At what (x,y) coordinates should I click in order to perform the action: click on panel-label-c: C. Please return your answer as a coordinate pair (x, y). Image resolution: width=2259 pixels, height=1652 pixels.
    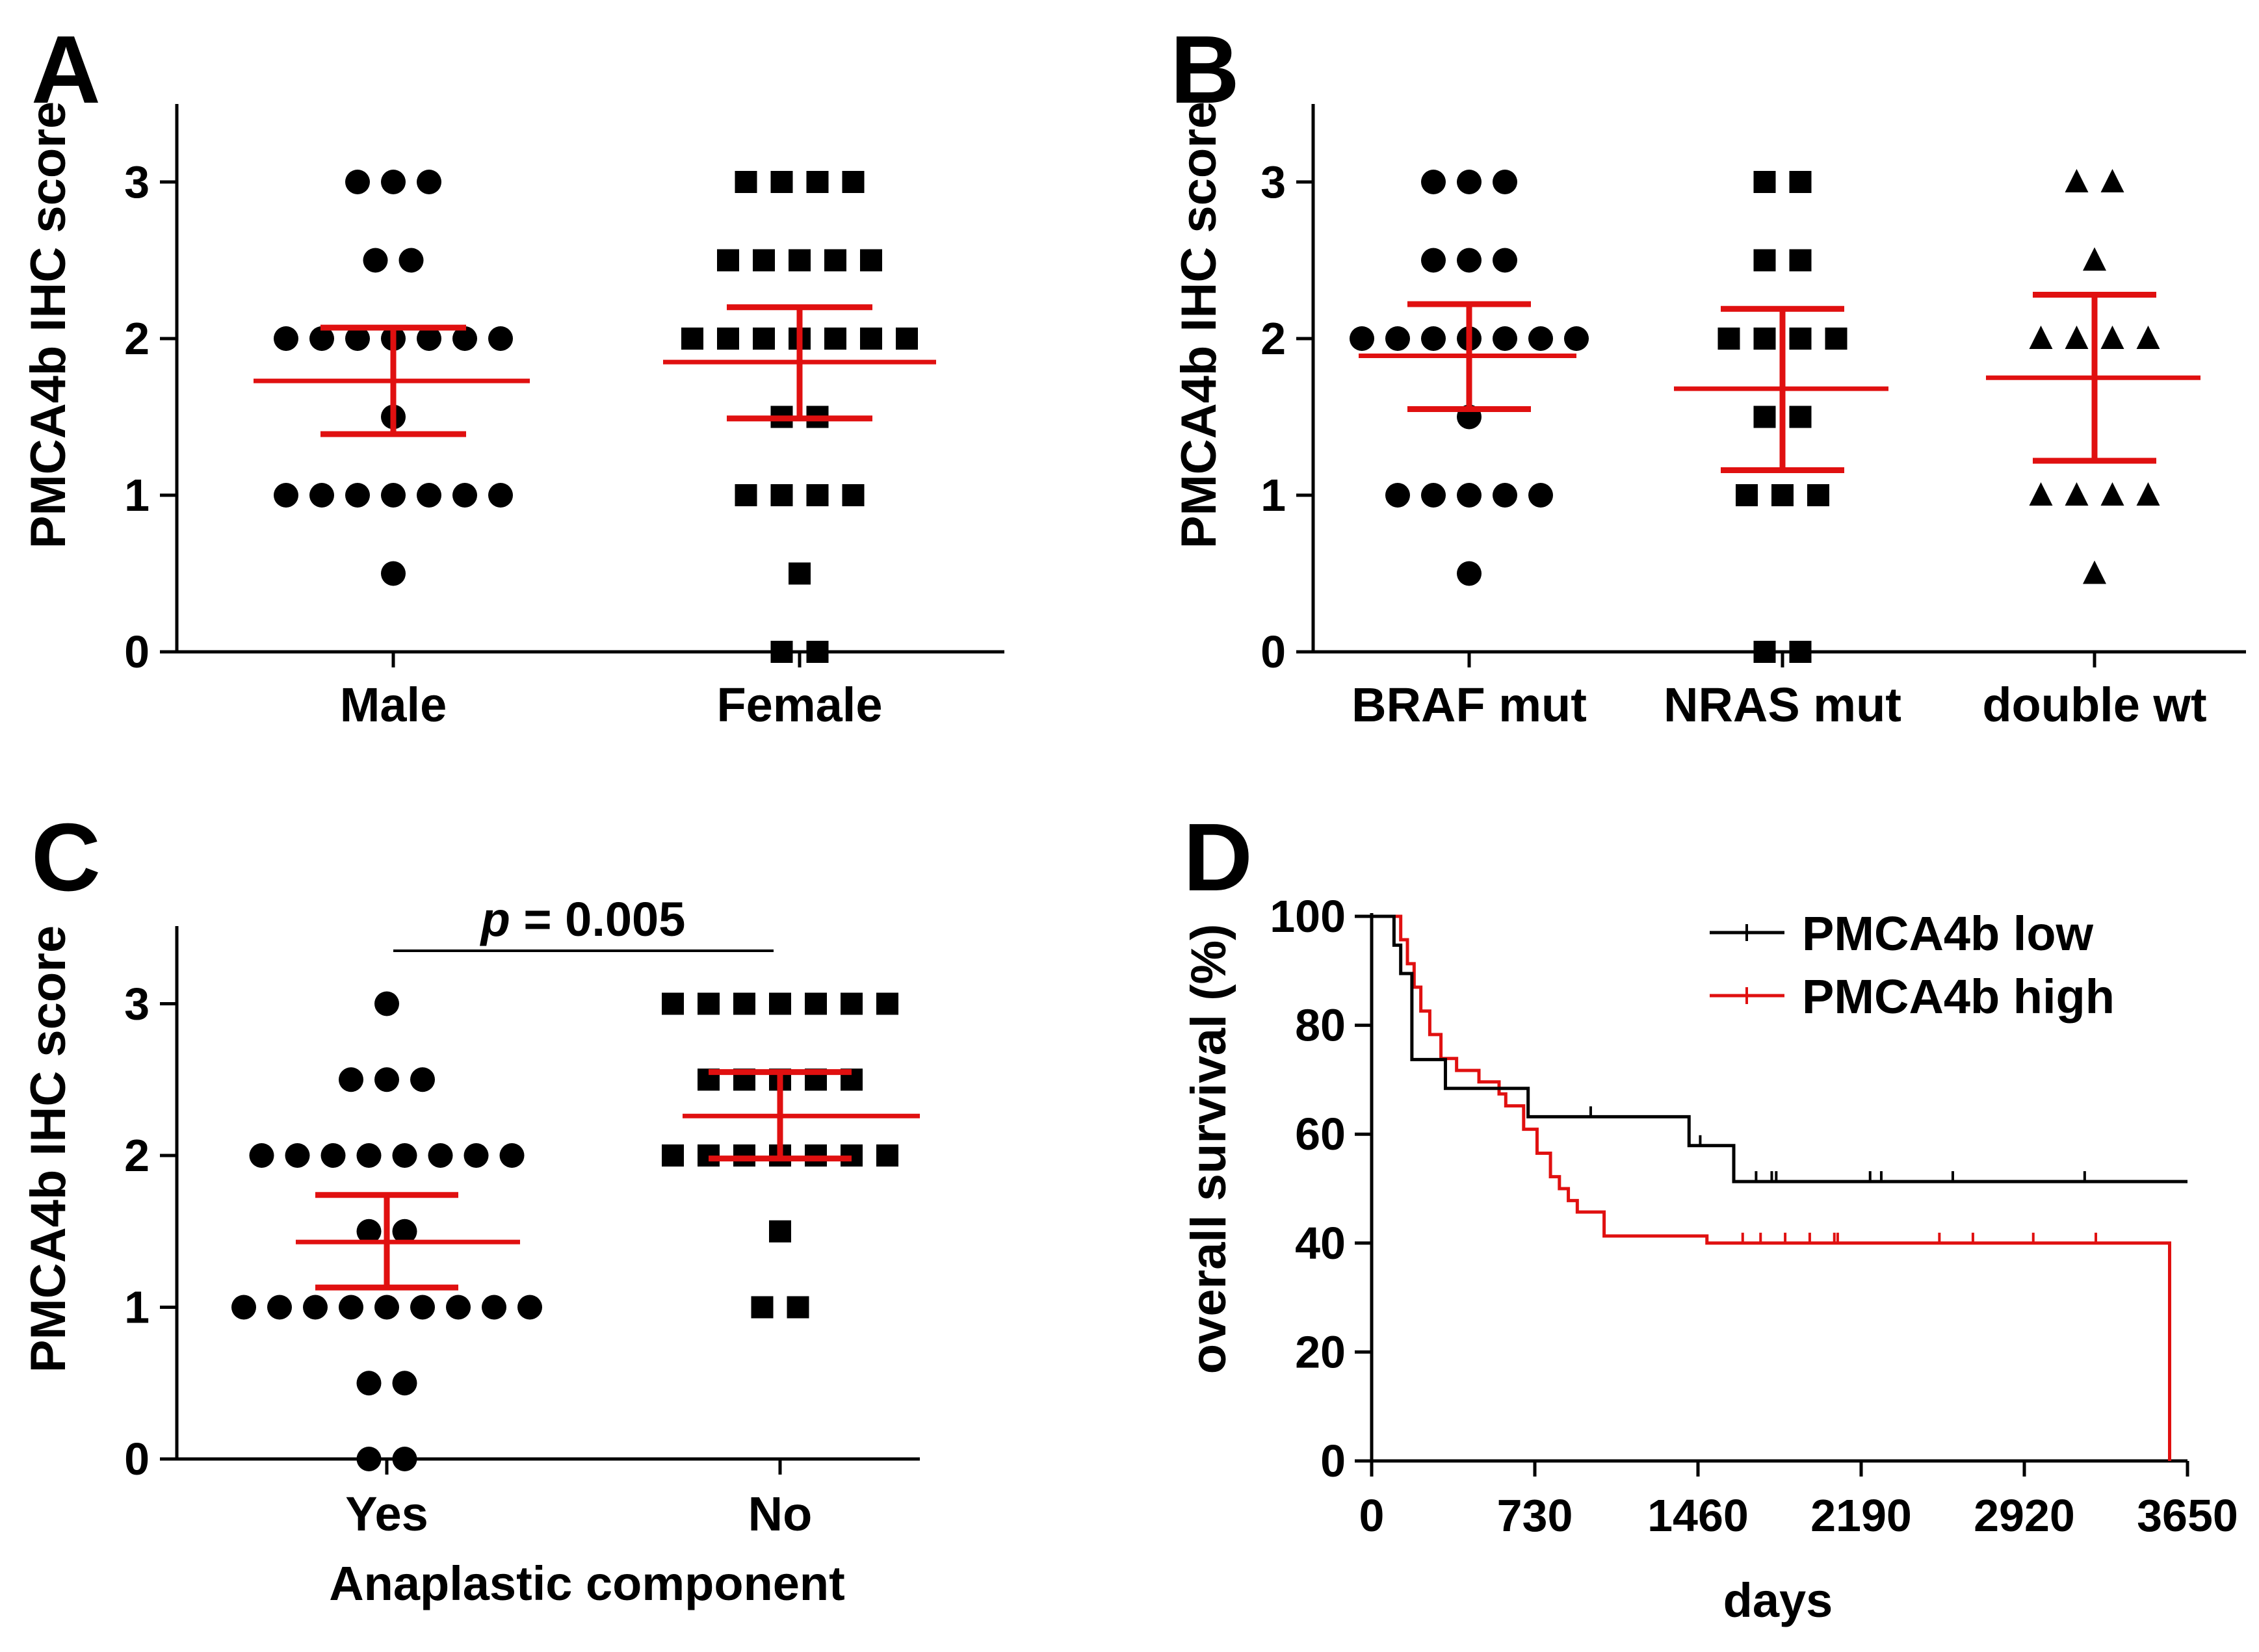
    Looking at the image, I should click on (66, 857).